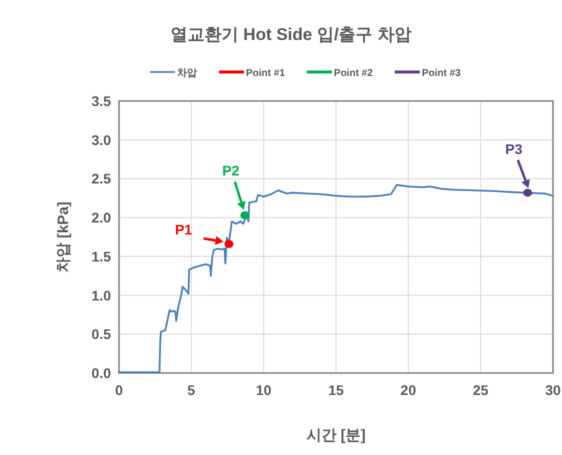 The width and height of the screenshot is (562, 455). I want to click on legend-label: Point #3, so click(442, 73).